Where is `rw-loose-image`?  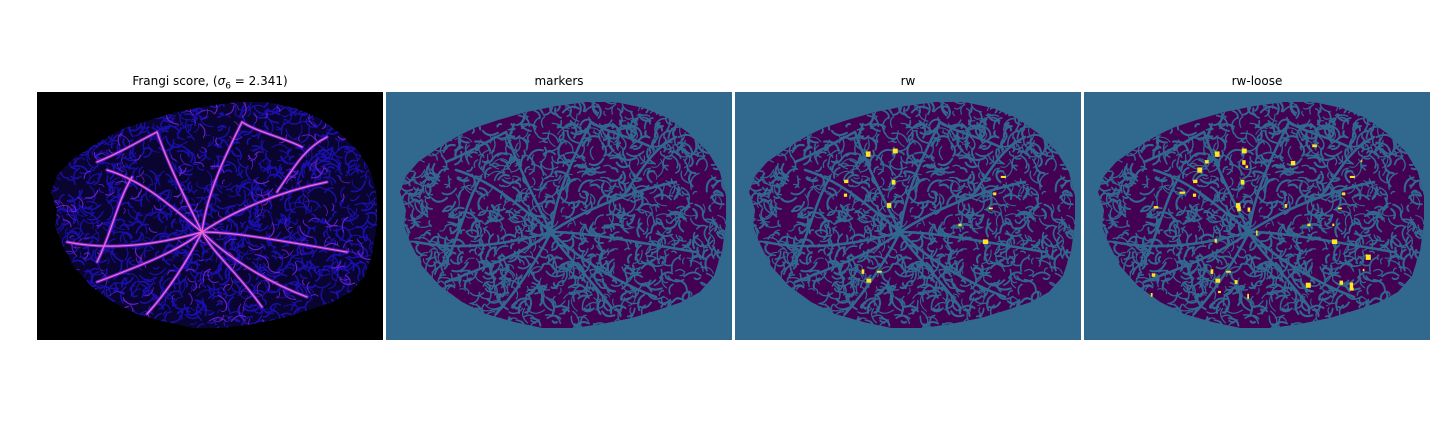 rw-loose-image is located at coordinates (1257, 216).